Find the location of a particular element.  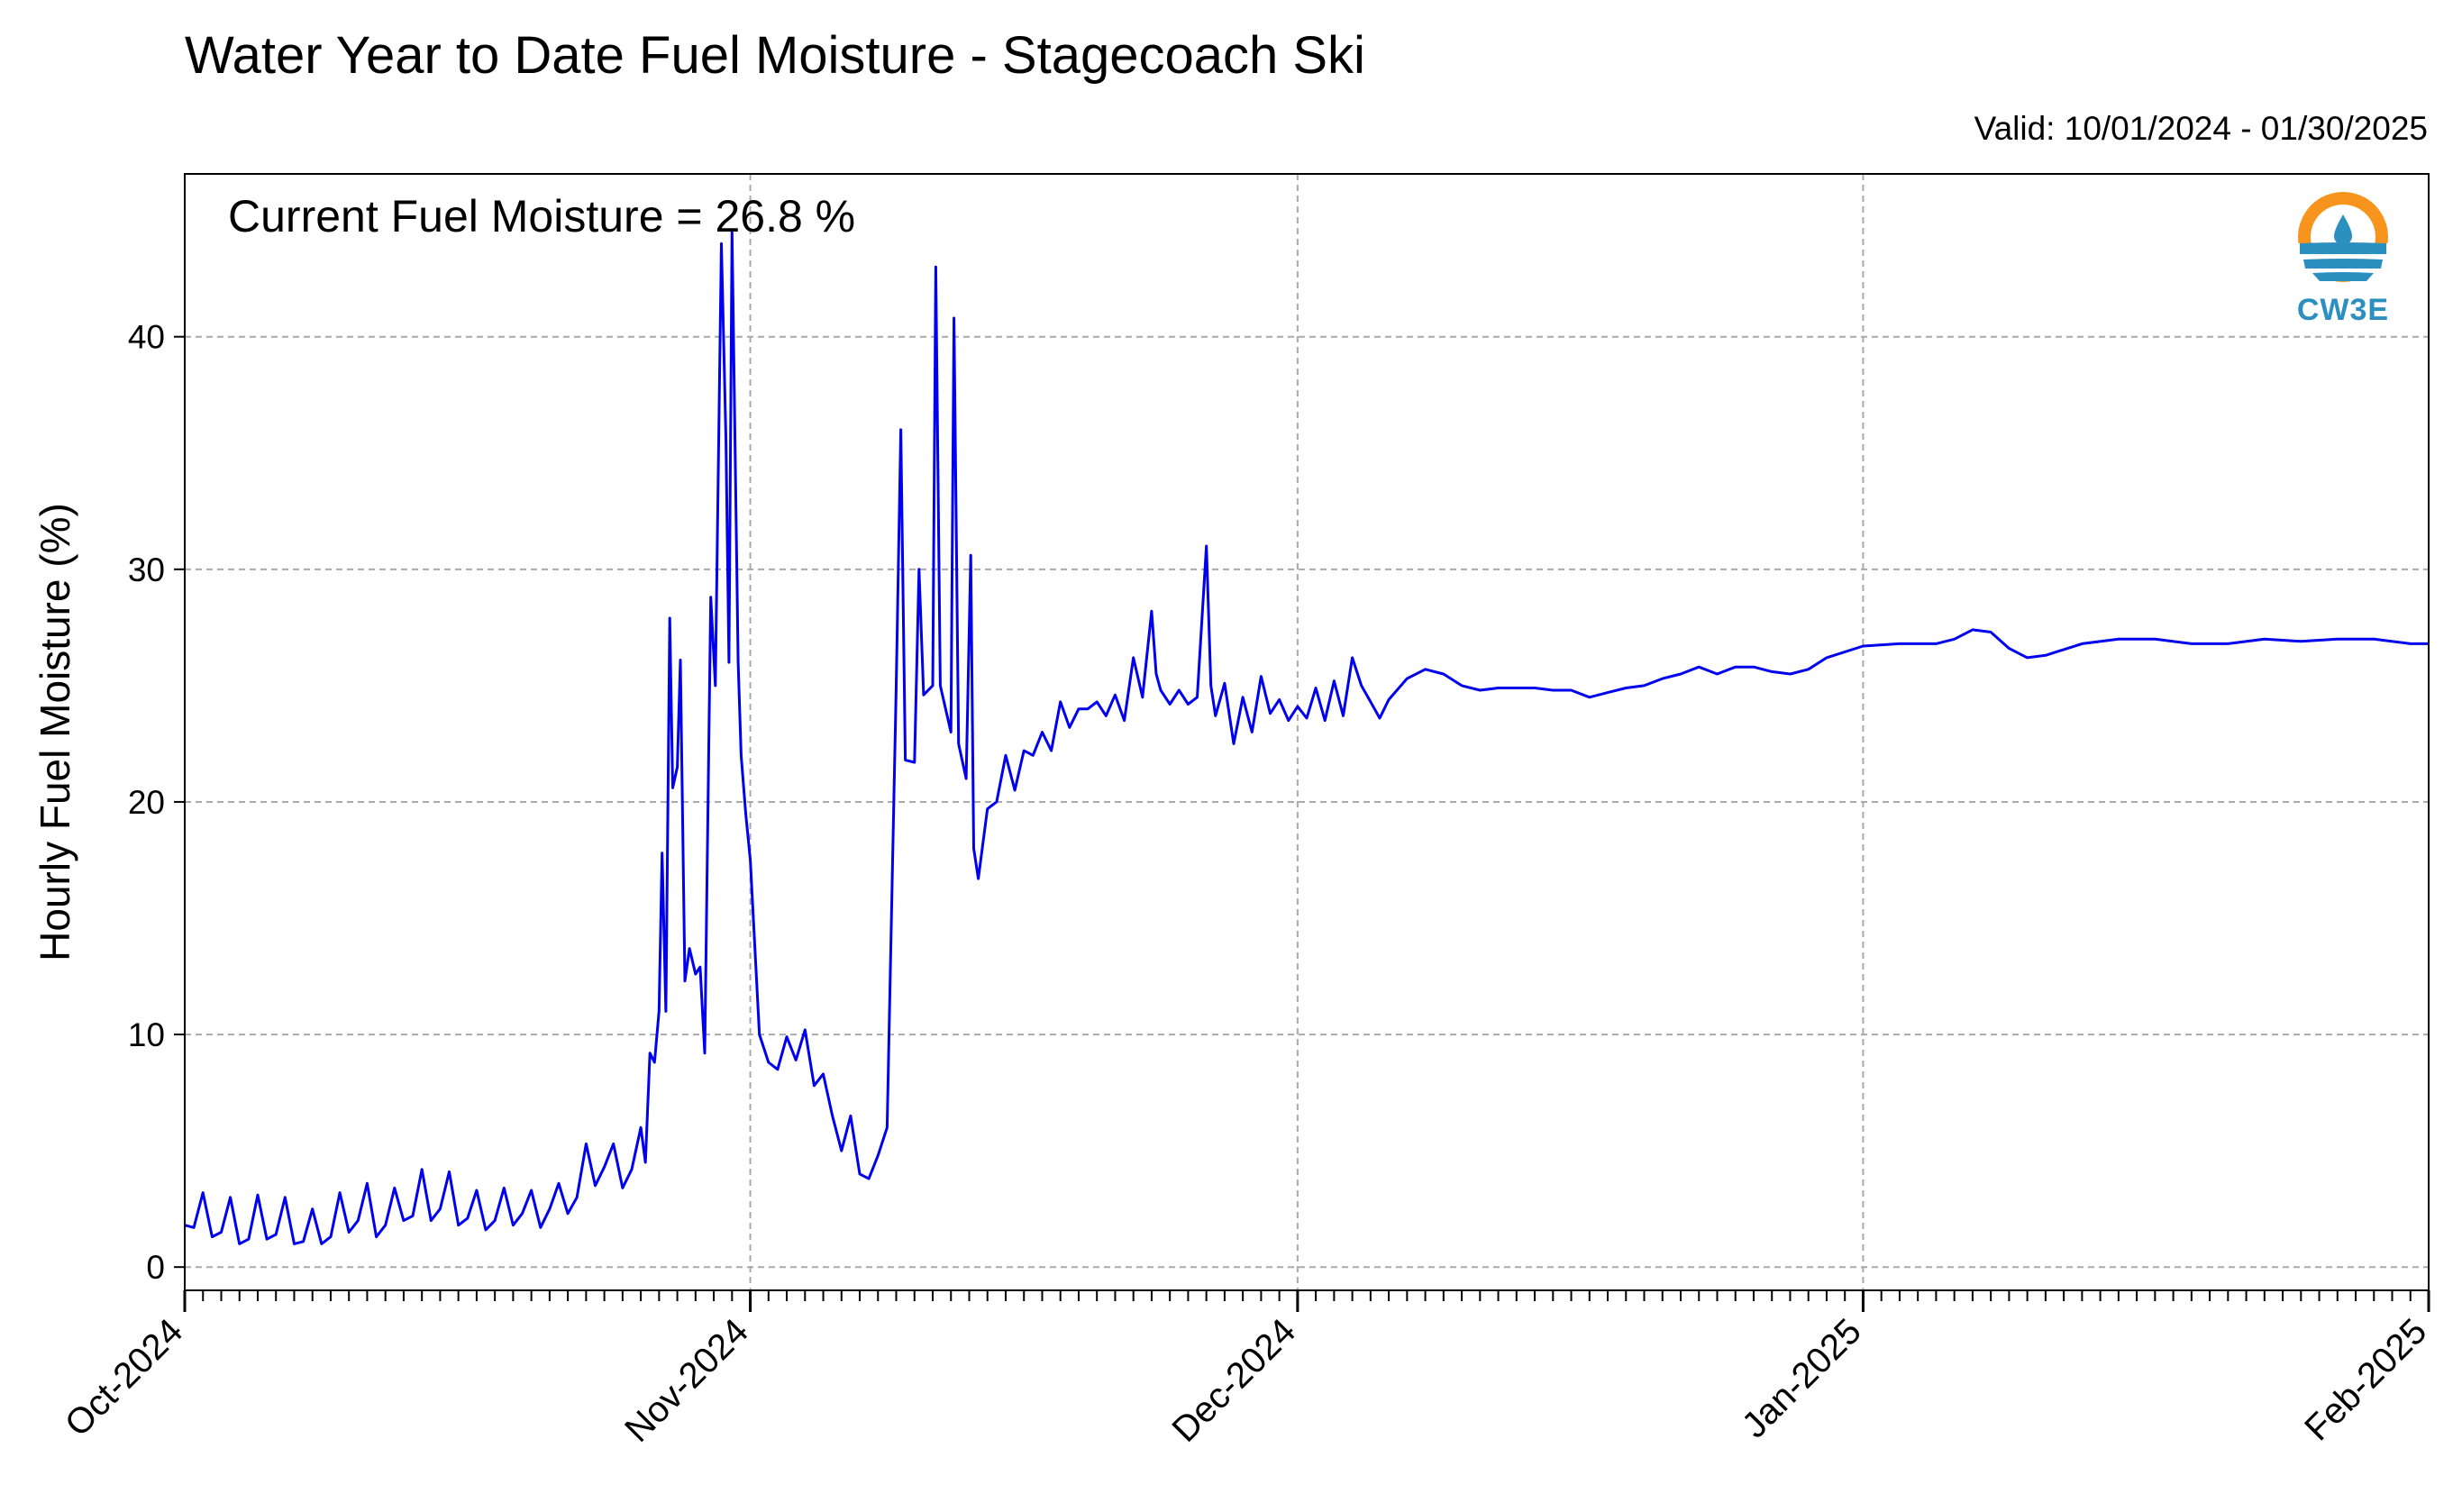

y-tick-label: 20 is located at coordinates (146, 802).